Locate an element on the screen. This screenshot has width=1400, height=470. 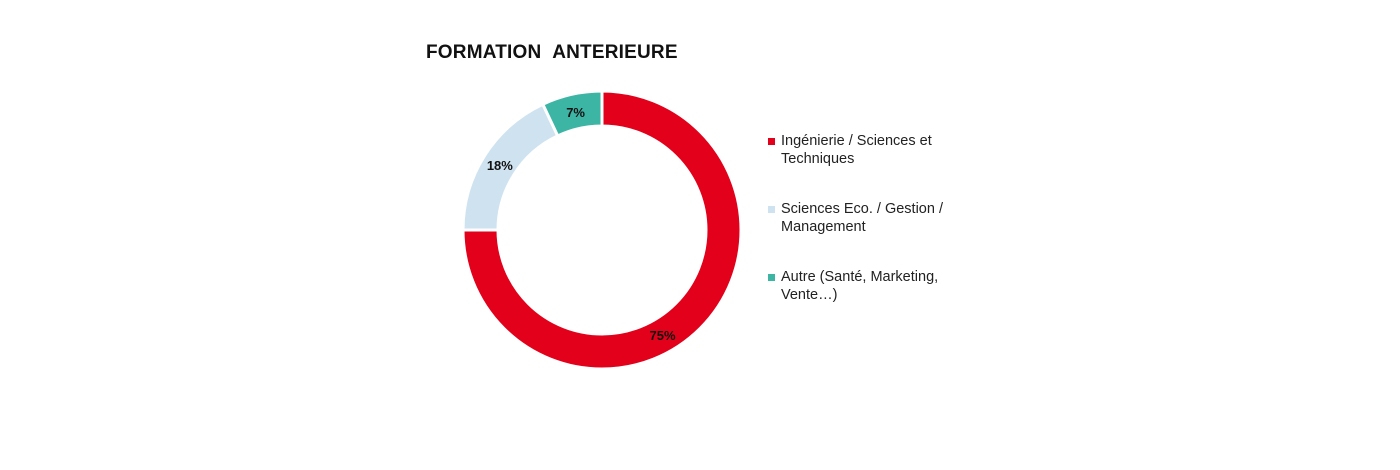
legend-label-sciences-eco: Sciences Eco. / Gestion / Management is located at coordinates (862, 218).